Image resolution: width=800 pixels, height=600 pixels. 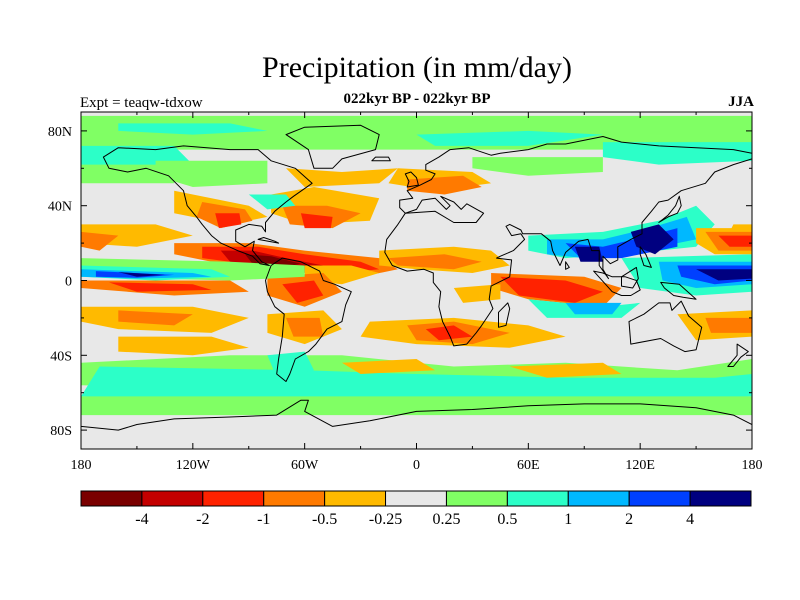 I want to click on x-tick-label-6: 180, so click(x=752, y=465).